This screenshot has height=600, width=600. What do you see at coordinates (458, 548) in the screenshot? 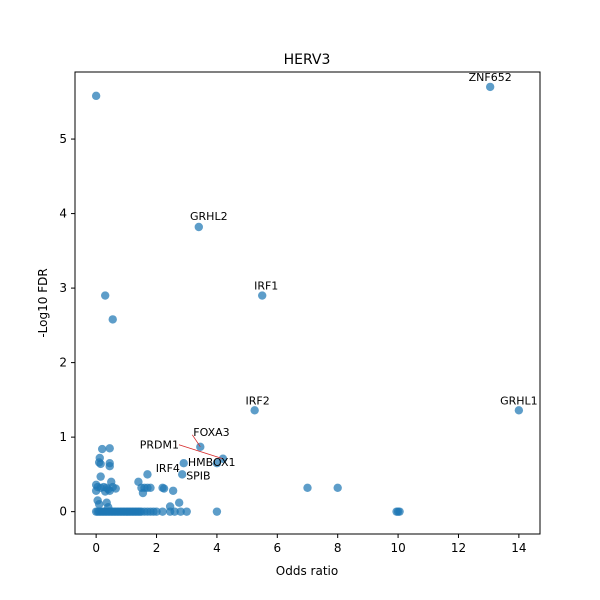
I see `x-tick-label: 12` at bounding box center [458, 548].